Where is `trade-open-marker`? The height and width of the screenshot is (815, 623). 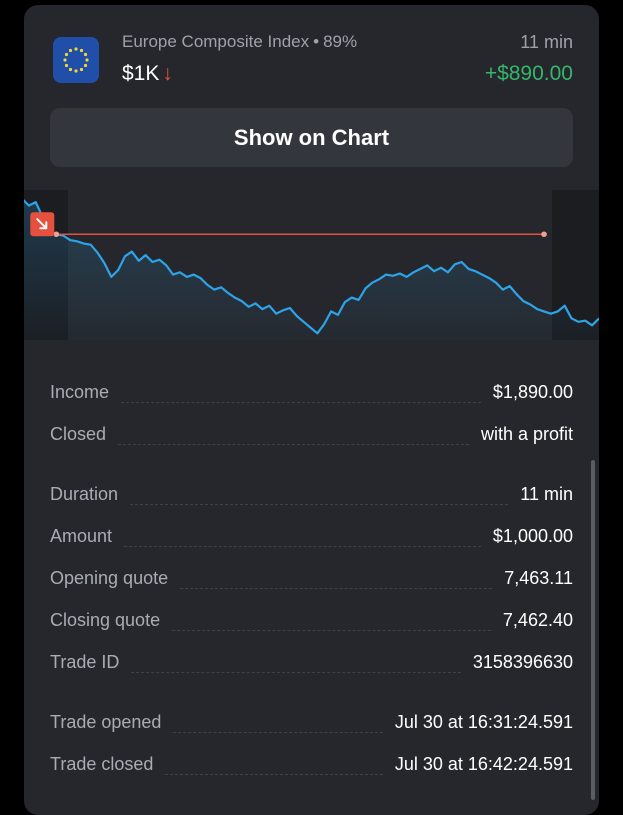 trade-open-marker is located at coordinates (56, 234).